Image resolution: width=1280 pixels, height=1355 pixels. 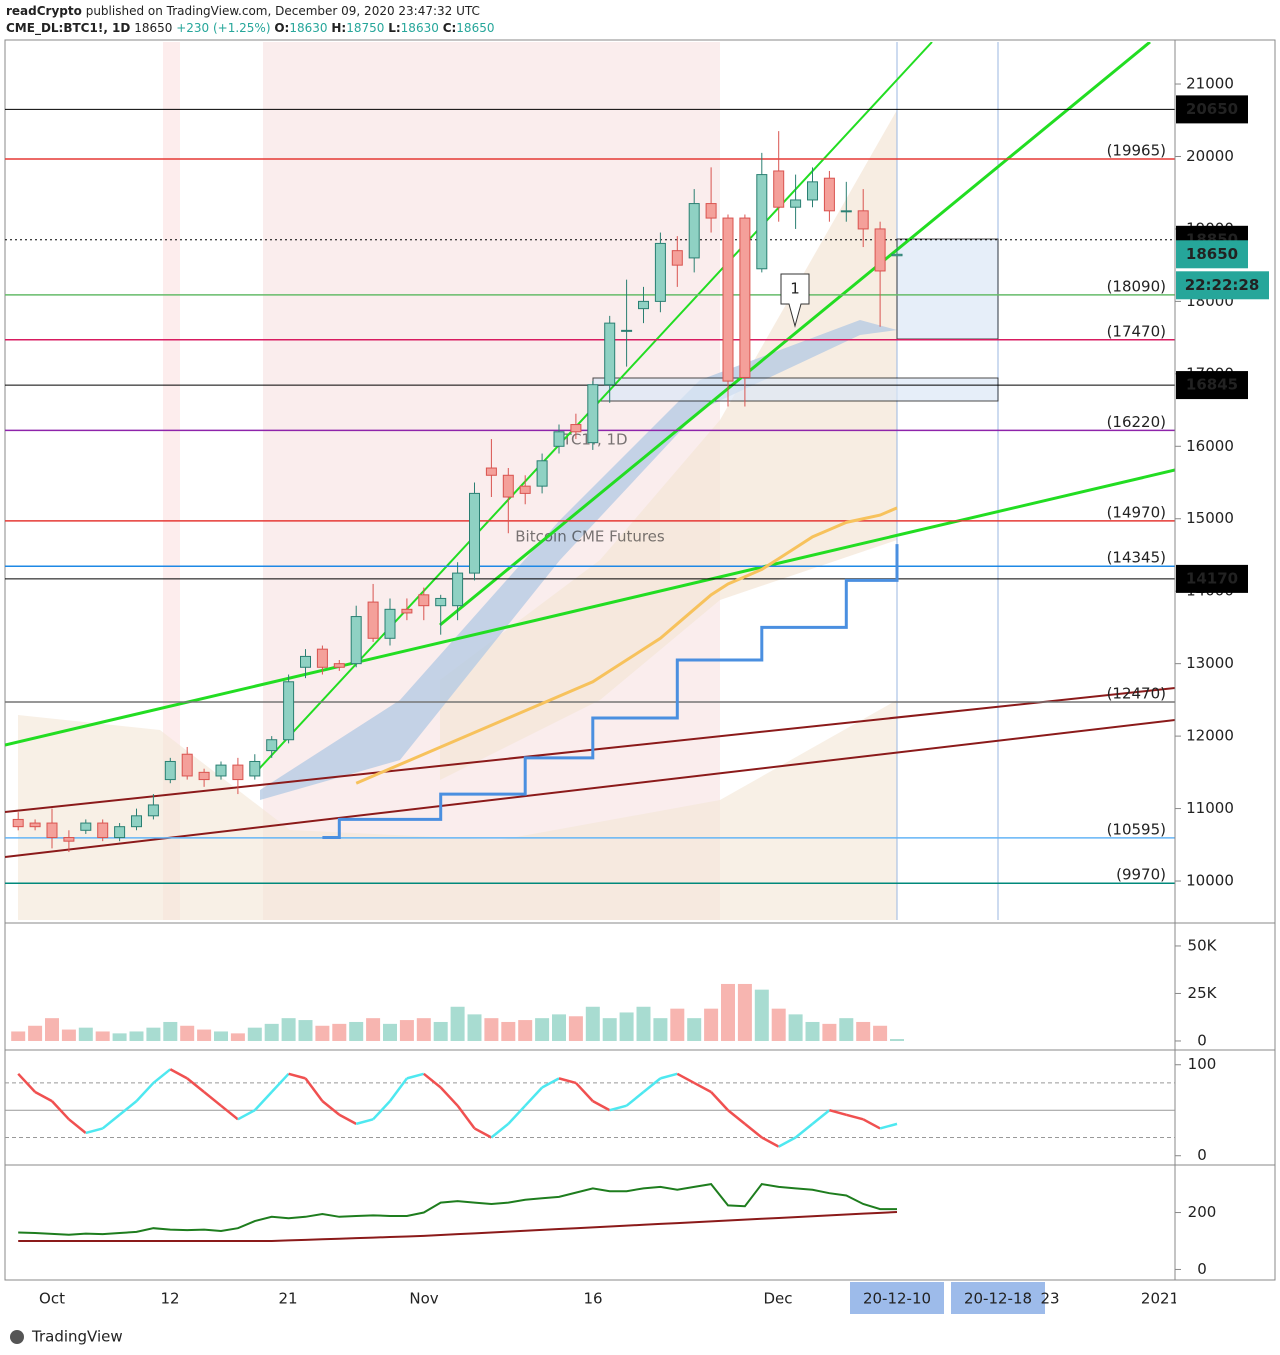 What do you see at coordinates (1136, 331) in the screenshot?
I see `level-label: (17470)` at bounding box center [1136, 331].